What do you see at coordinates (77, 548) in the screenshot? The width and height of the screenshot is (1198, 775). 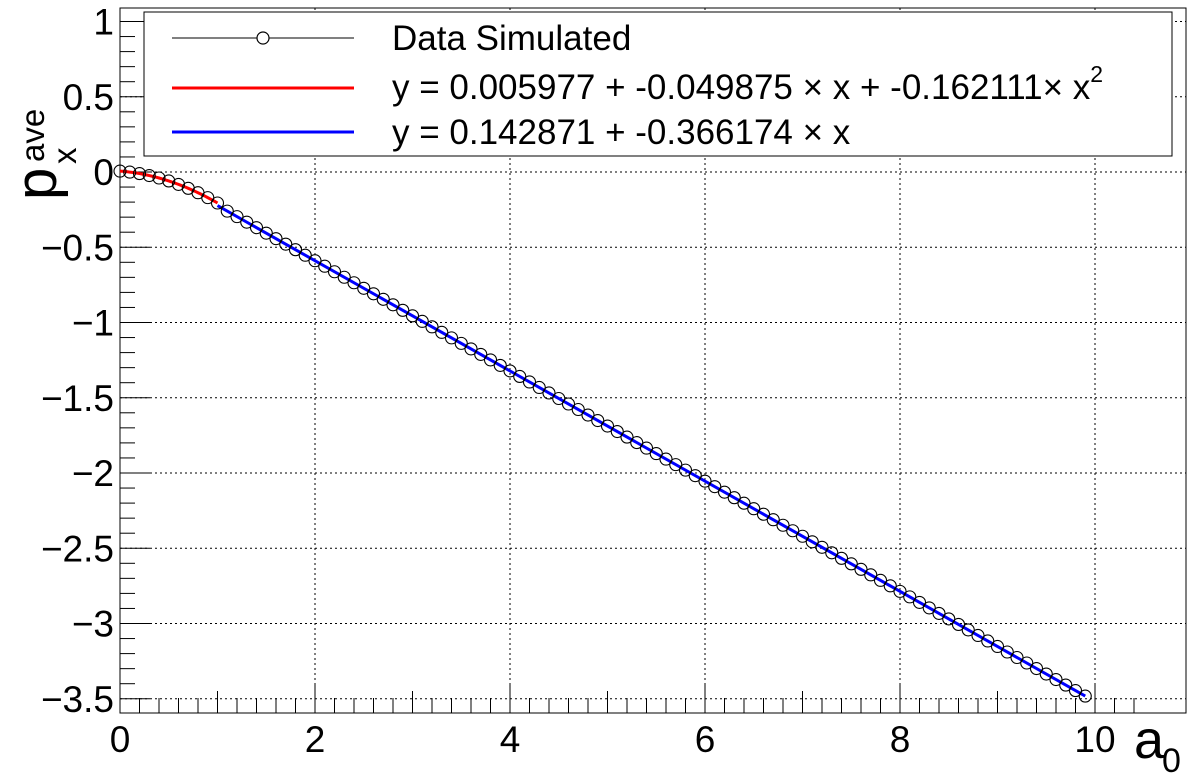 I see `y-tick-label: −2.5` at bounding box center [77, 548].